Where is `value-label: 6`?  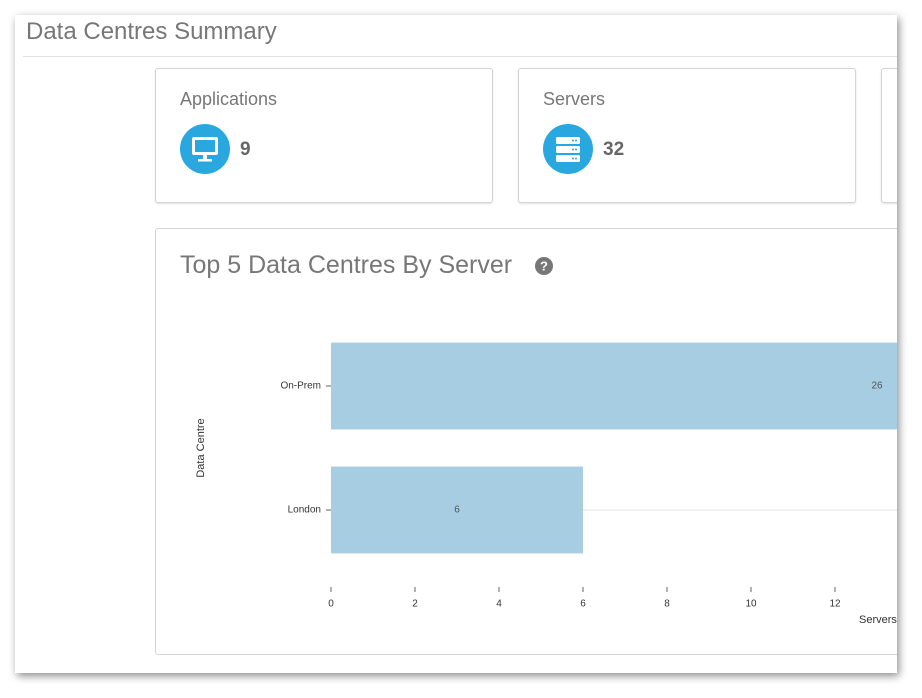
value-label: 6 is located at coordinates (457, 510).